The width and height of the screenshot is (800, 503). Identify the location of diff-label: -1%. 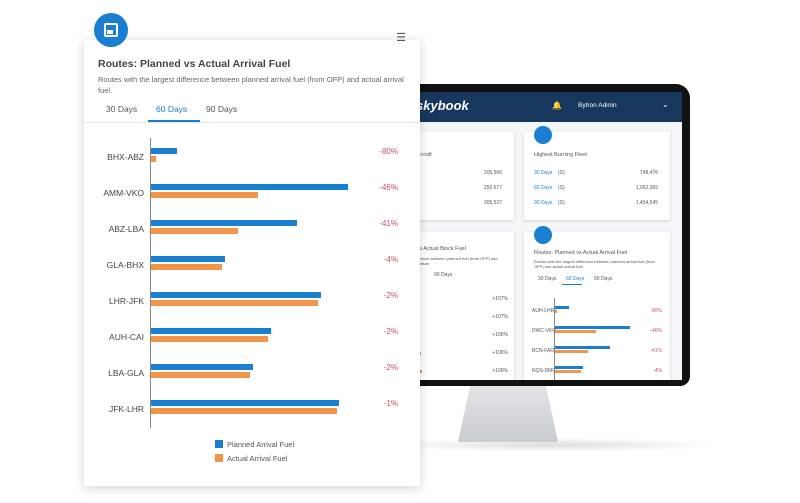
(390, 403).